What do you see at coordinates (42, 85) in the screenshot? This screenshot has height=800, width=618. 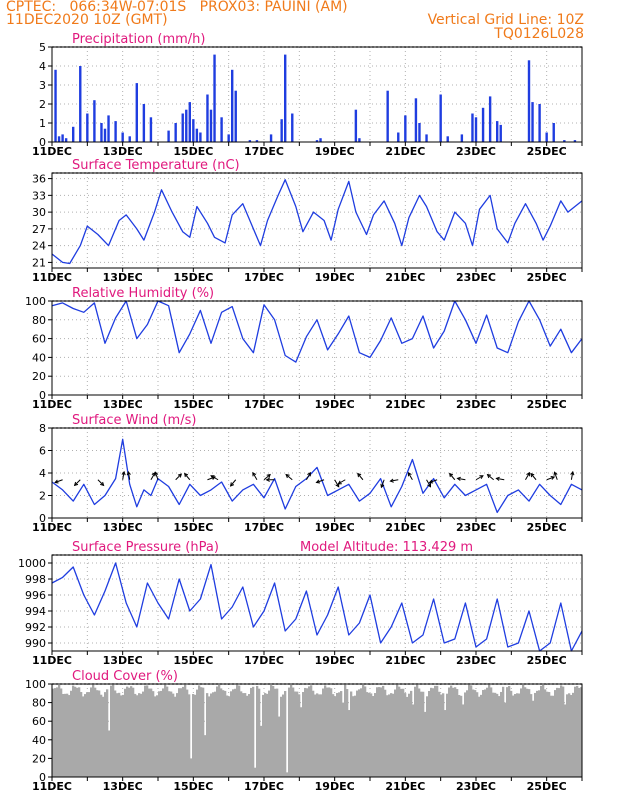 I see `y-tick-label: 3` at bounding box center [42, 85].